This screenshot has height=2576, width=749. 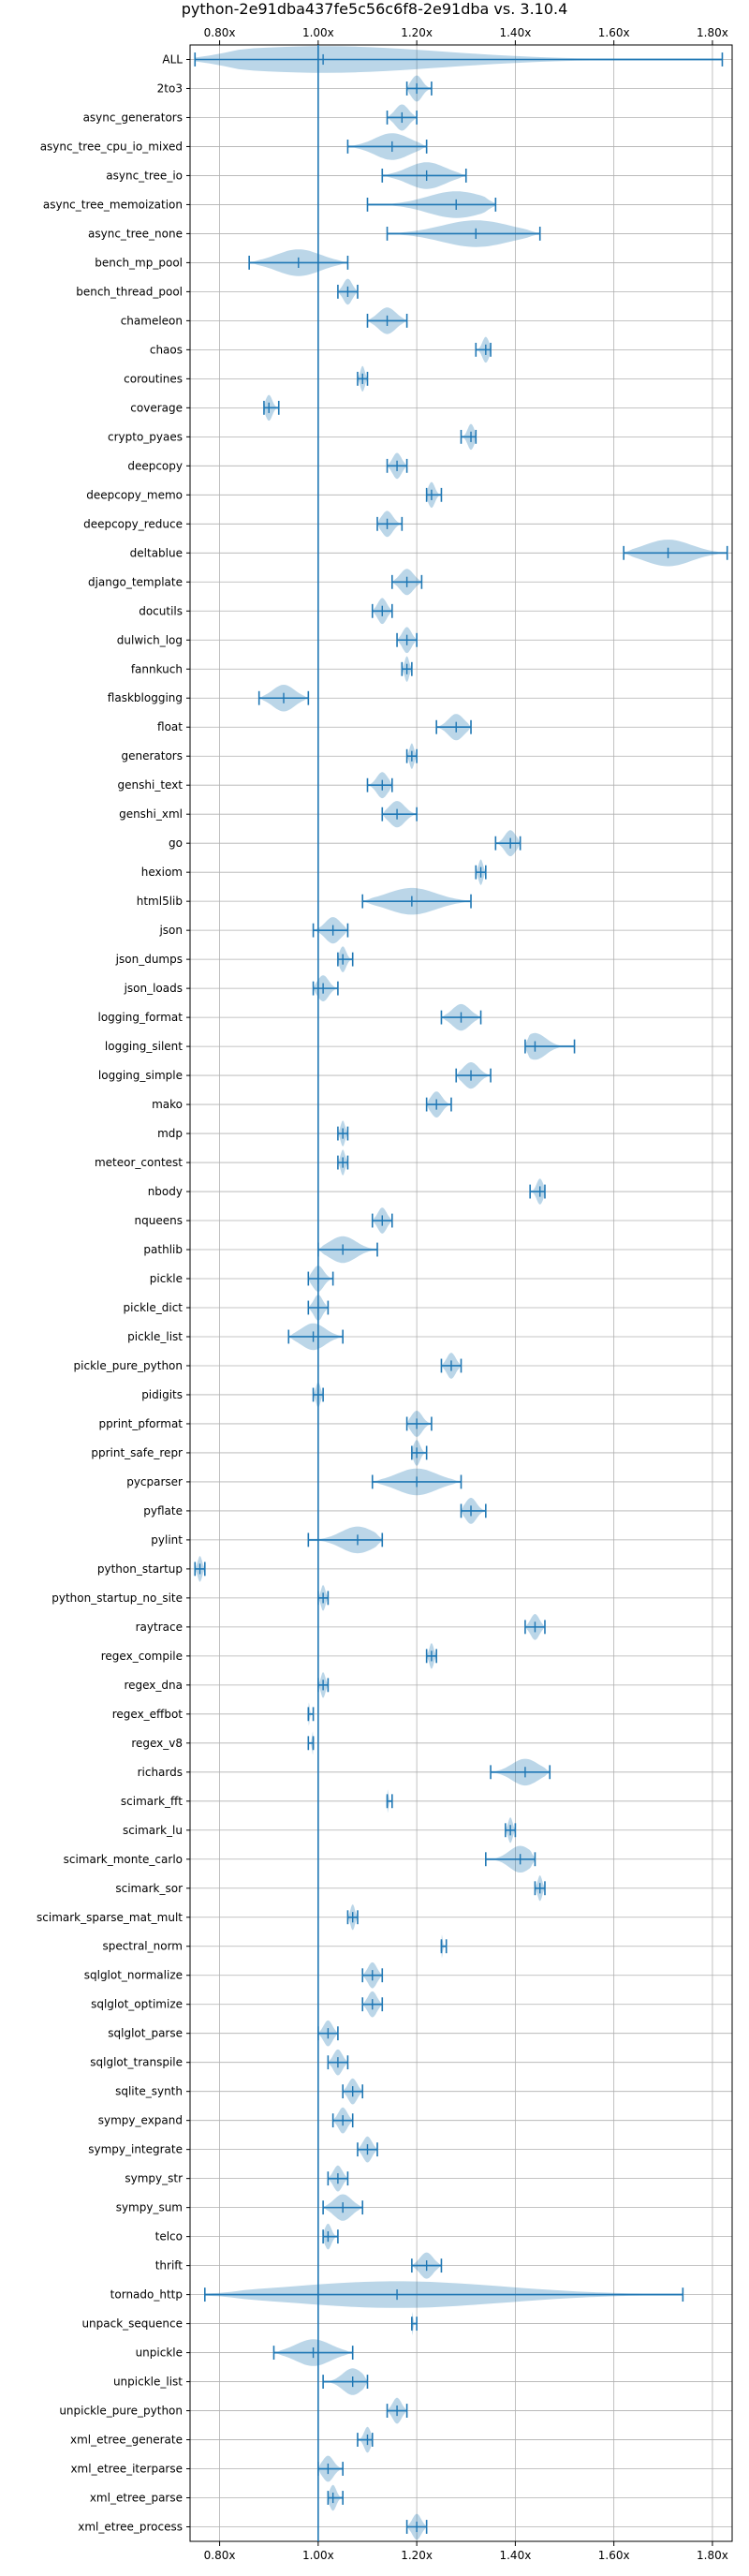 What do you see at coordinates (161, 610) in the screenshot?
I see `y-tick-label: docutils` at bounding box center [161, 610].